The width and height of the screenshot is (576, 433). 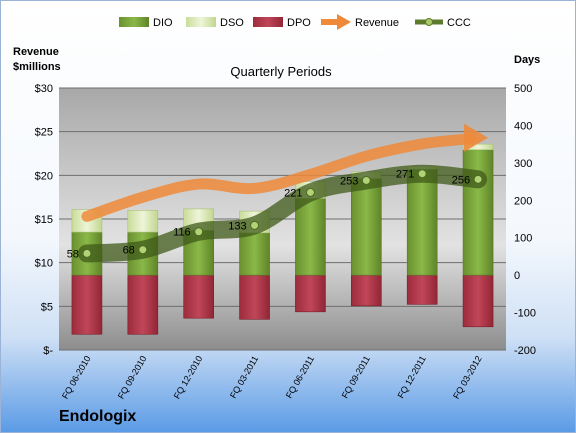 I want to click on legend-label-dio: DIO, so click(x=163, y=23).